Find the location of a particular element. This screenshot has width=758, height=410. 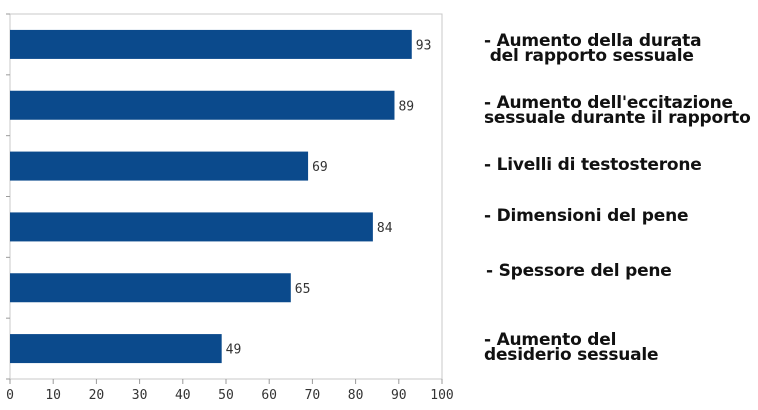

bar-value-label-5: 65 is located at coordinates (303, 289).